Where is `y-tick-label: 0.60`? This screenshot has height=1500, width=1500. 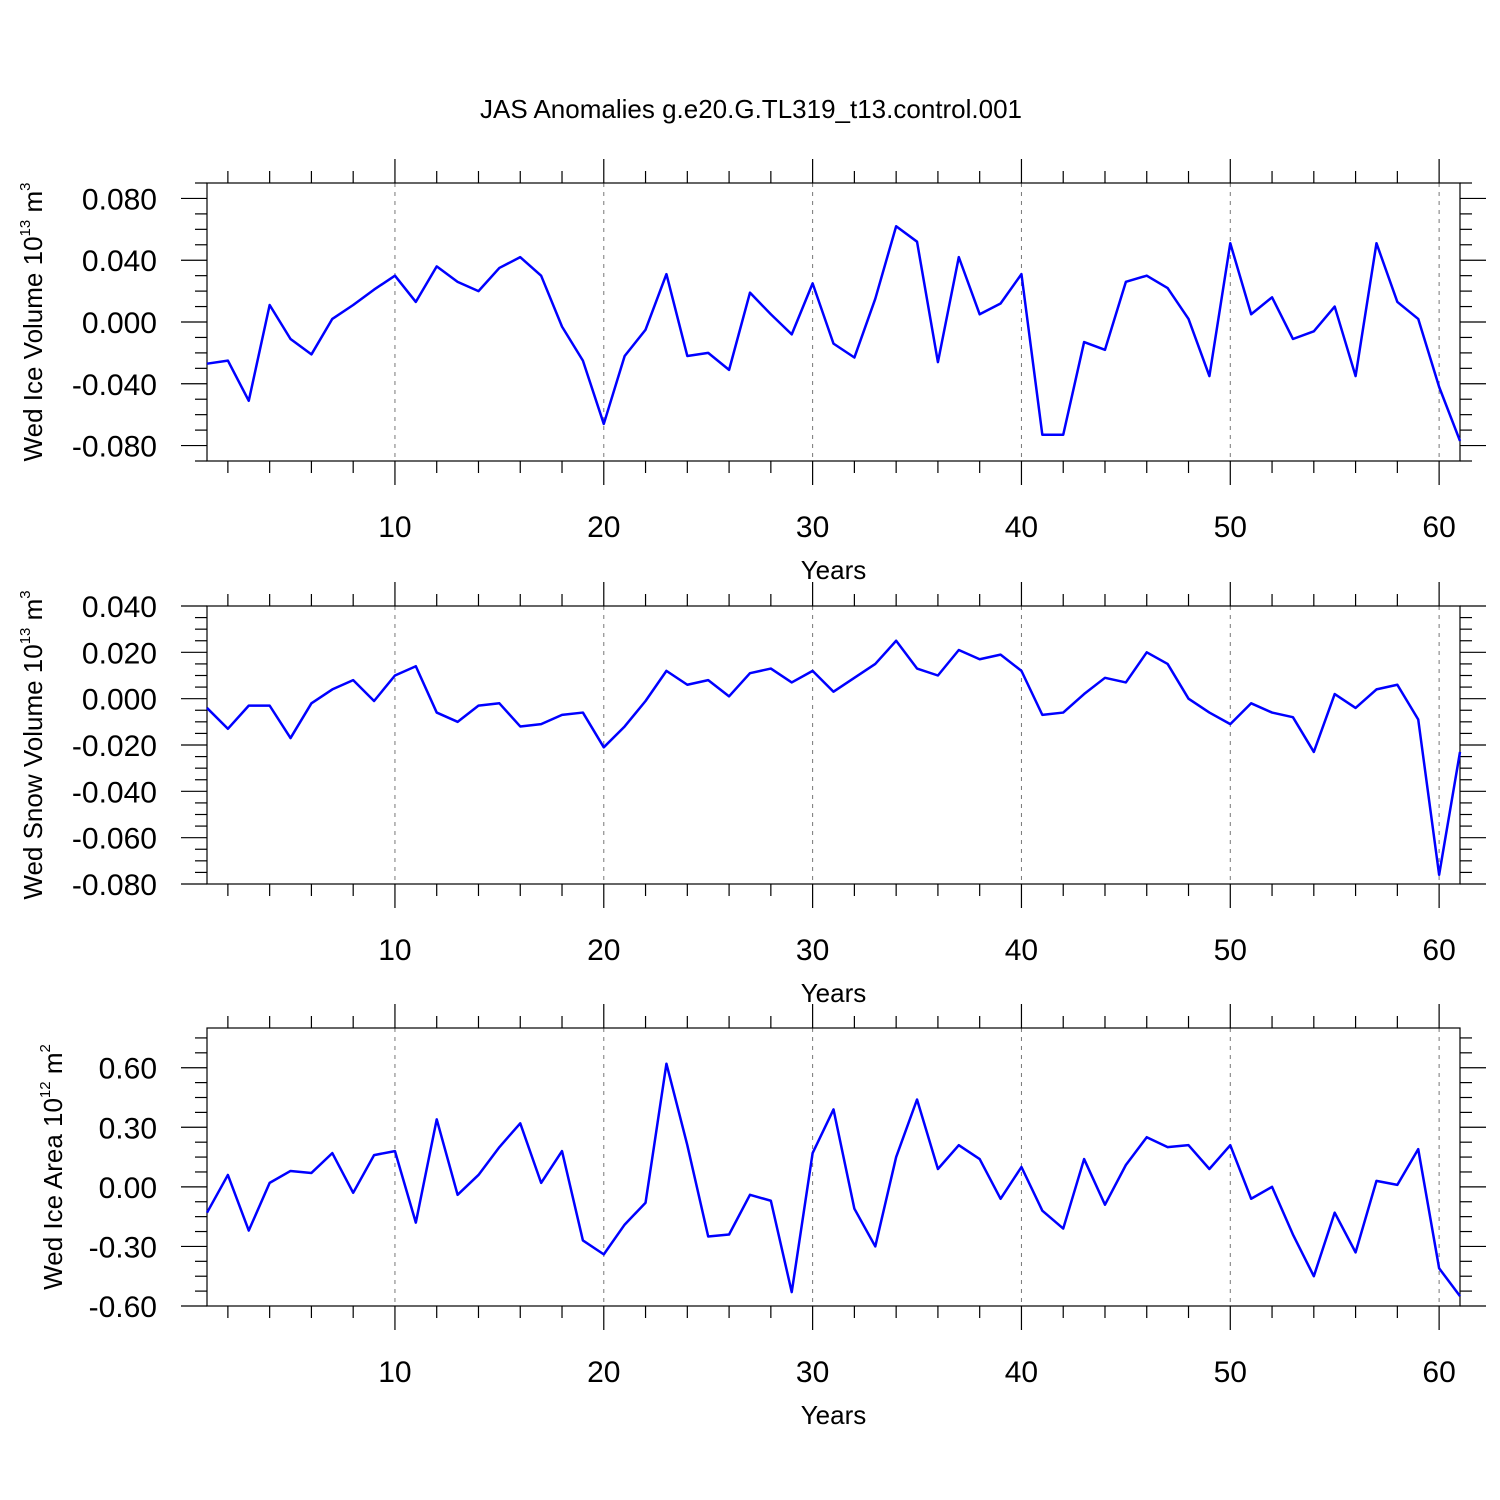
y-tick-label: 0.60 is located at coordinates (128, 1069).